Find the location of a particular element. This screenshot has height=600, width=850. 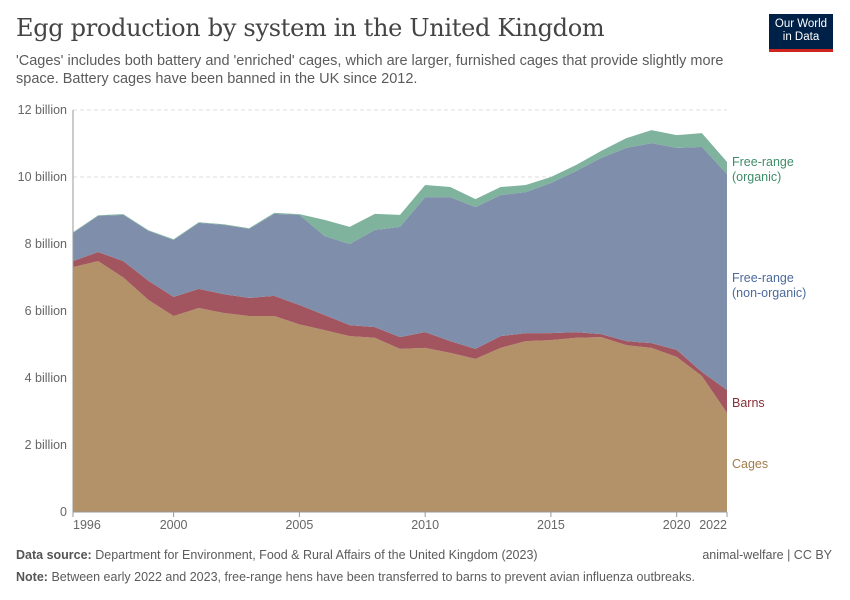

y-tick-label: 10 billion is located at coordinates (42, 177).